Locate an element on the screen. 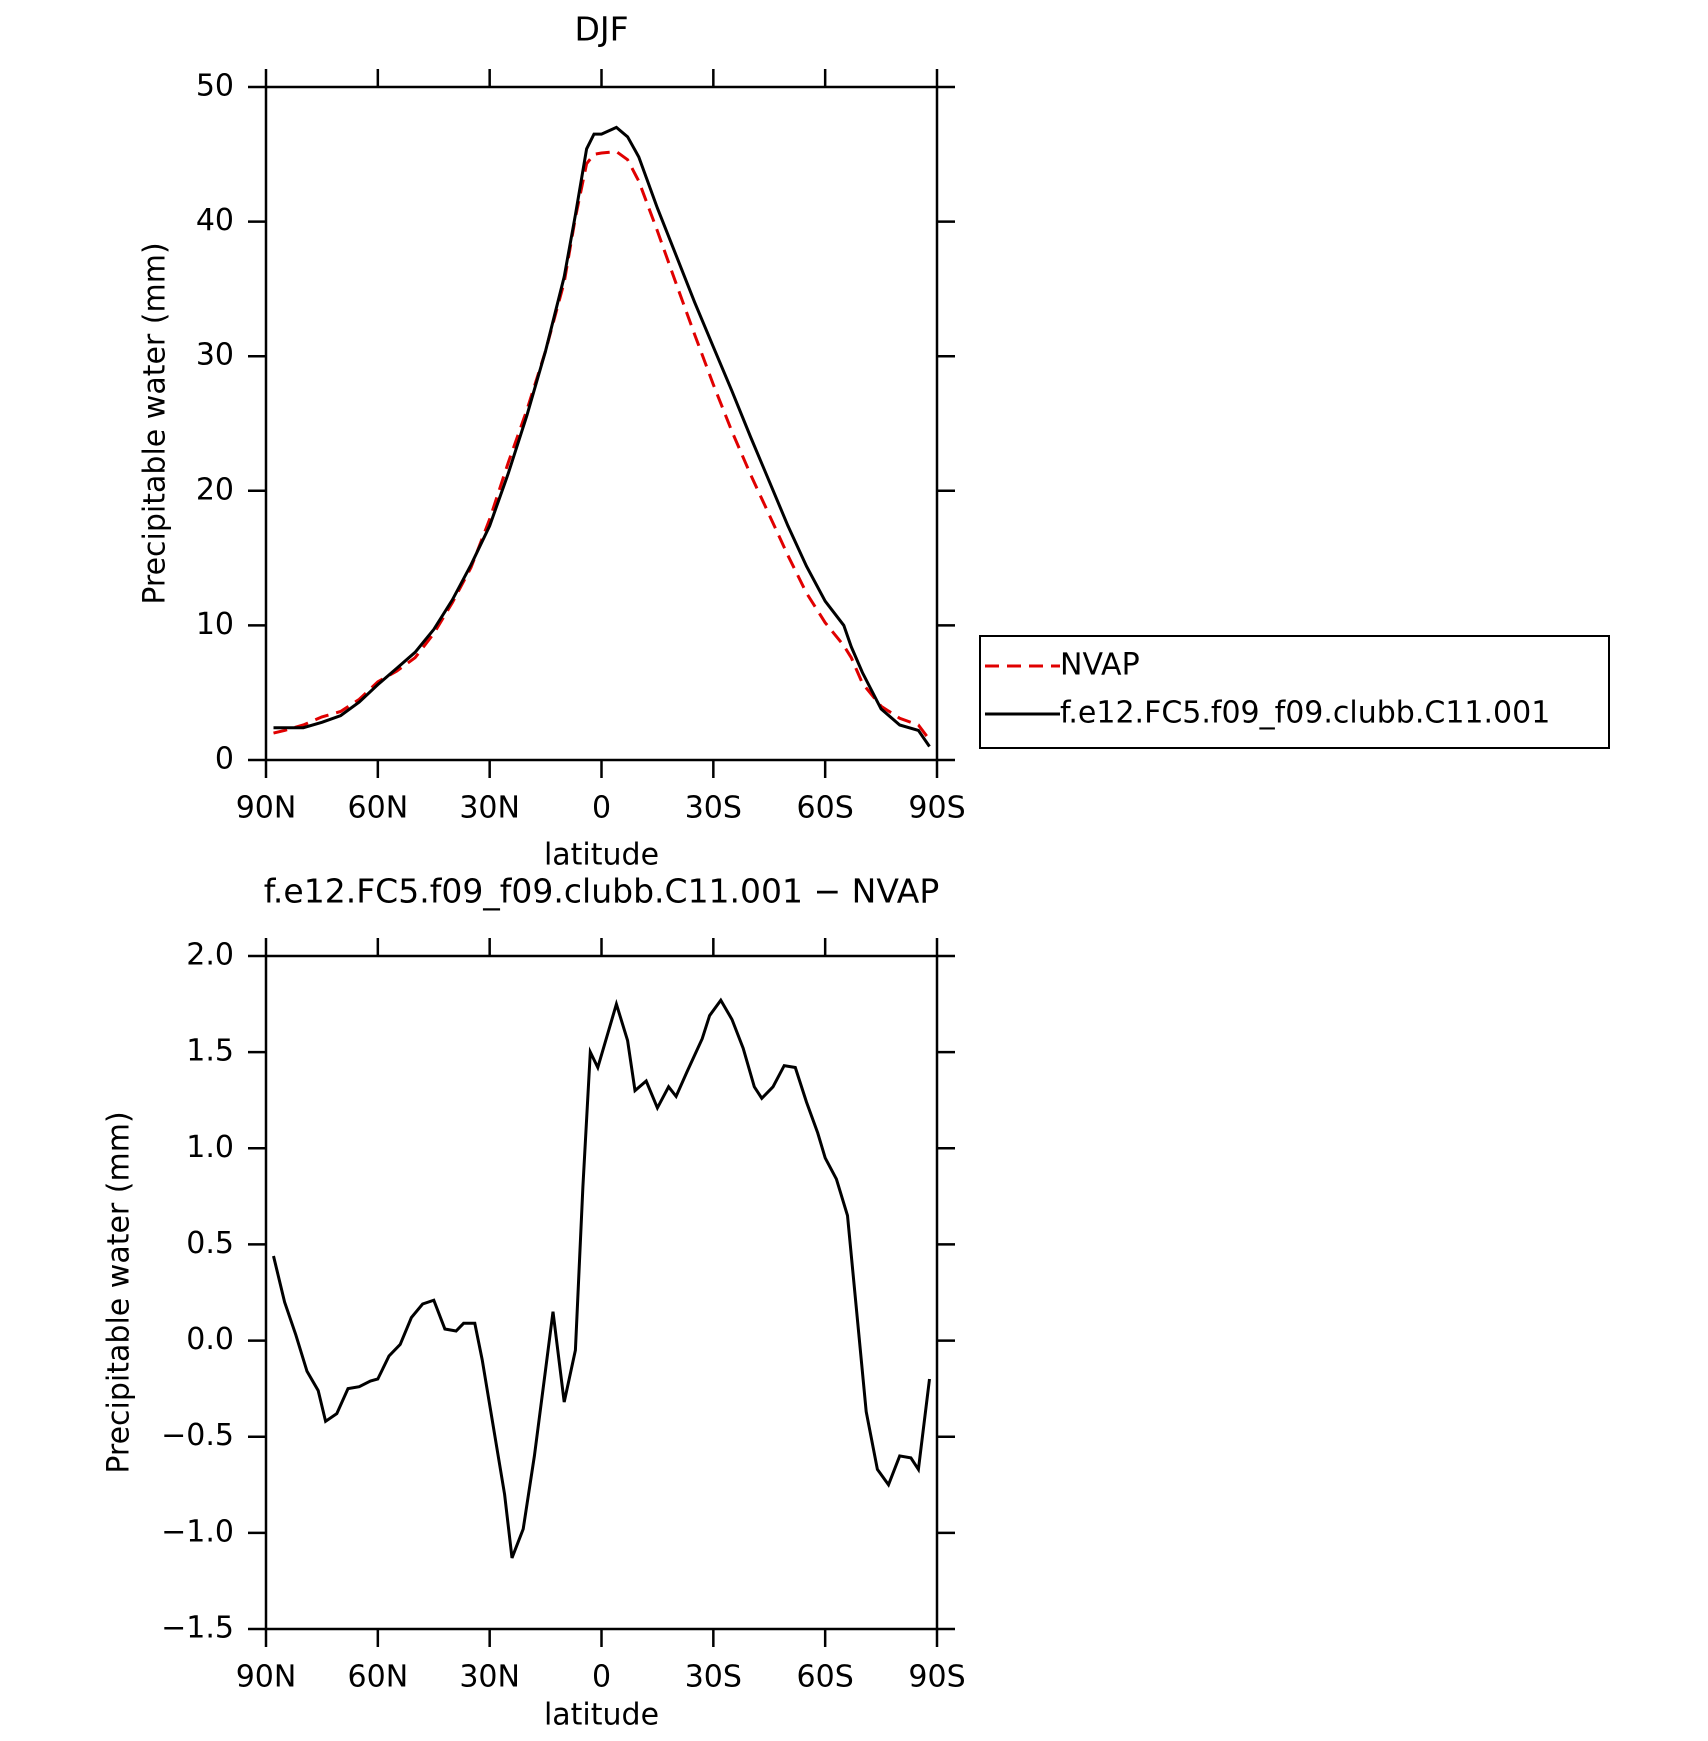 The height and width of the screenshot is (1741, 1708). y-tick-label: −0.5 is located at coordinates (197, 1435).